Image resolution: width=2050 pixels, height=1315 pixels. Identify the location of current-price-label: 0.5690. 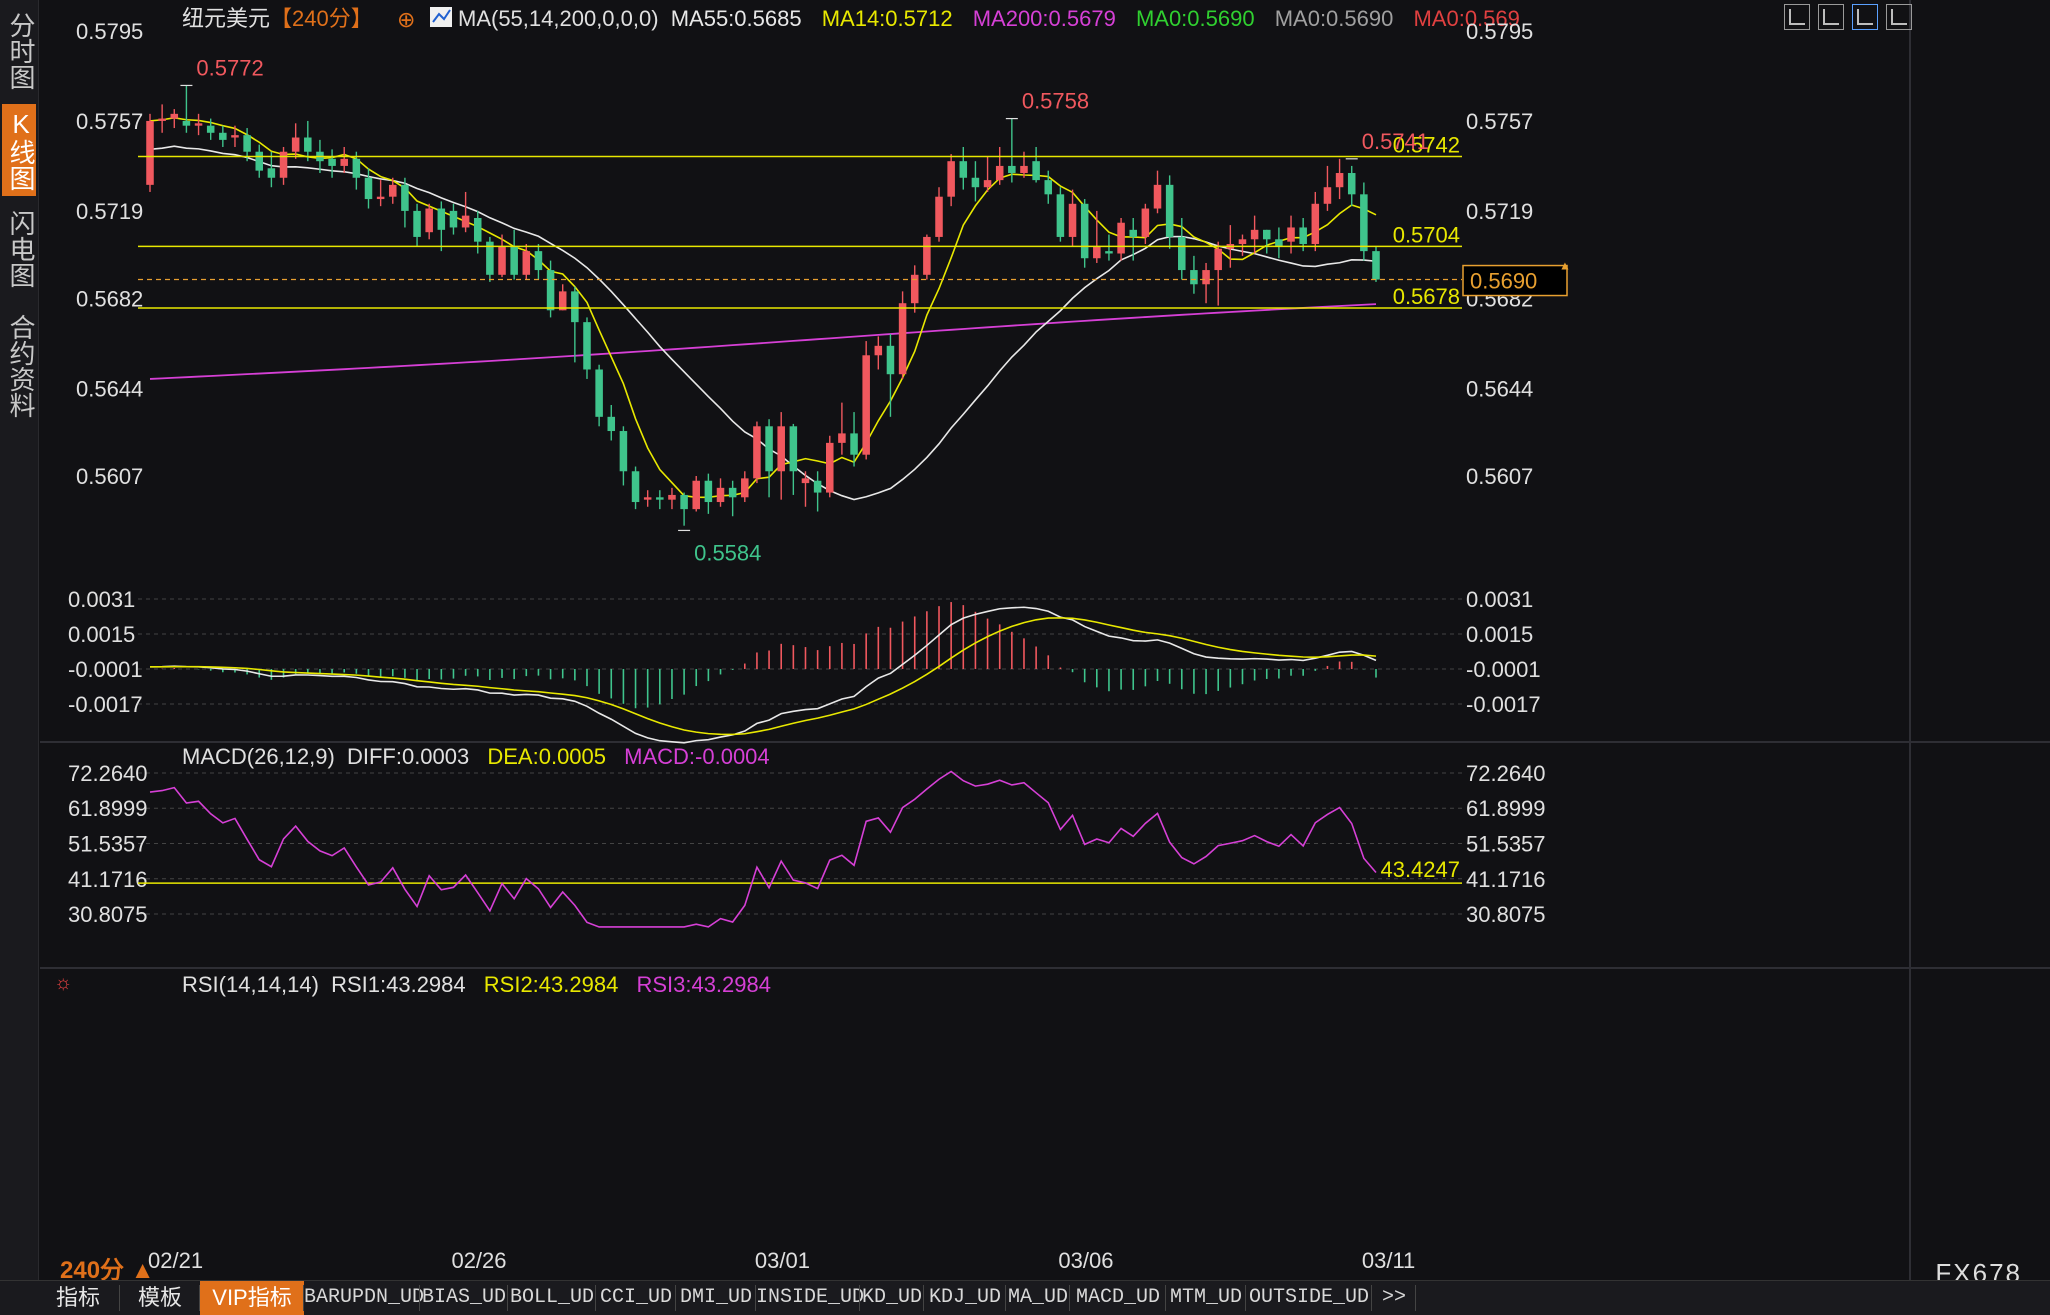
(1503, 281).